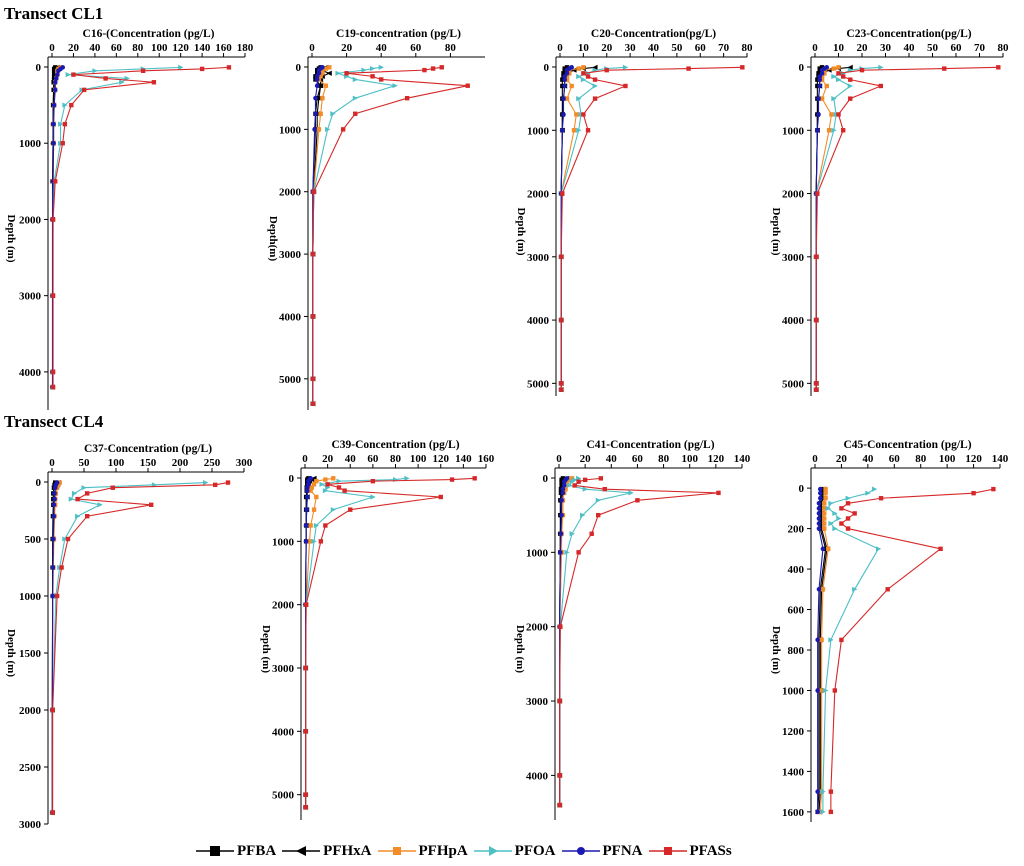  I want to click on legend-item-pfba: PFBA, so click(236, 851).